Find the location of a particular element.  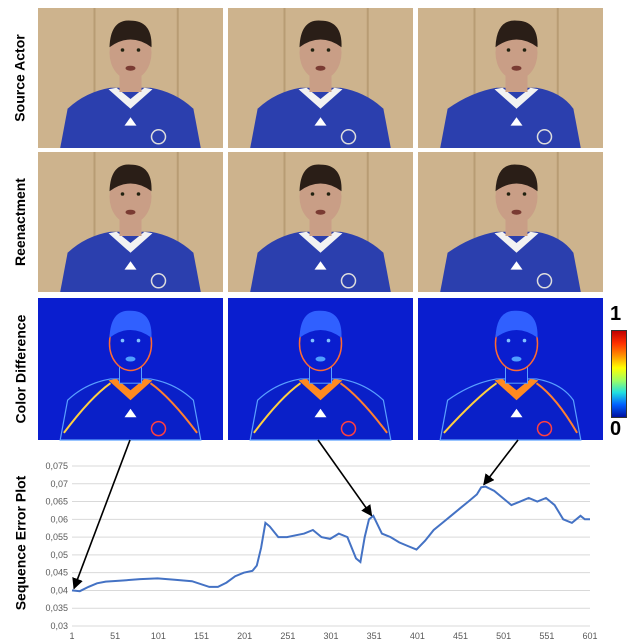

jersey is located at coordinates (510, 117).